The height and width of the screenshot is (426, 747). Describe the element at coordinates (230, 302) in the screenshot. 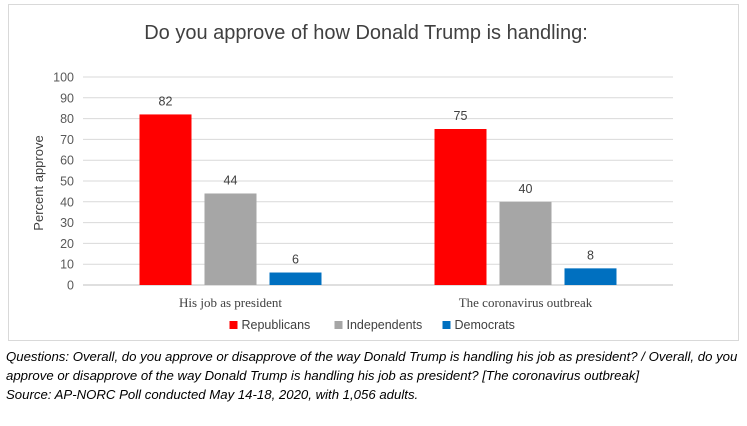

I see `x-category-label: His job as president` at that location.